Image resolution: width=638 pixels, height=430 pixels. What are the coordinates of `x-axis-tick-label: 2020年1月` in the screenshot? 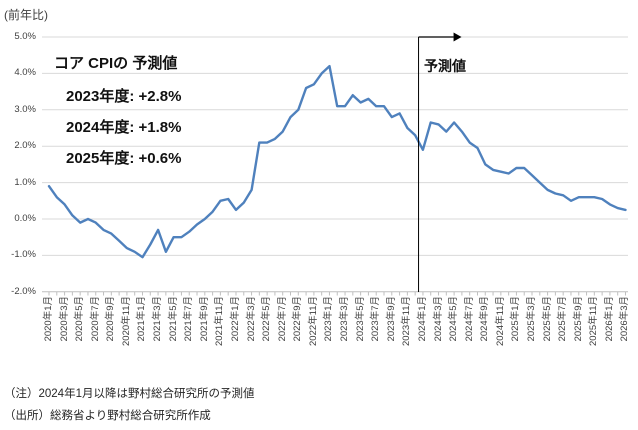 It's located at (48, 319).